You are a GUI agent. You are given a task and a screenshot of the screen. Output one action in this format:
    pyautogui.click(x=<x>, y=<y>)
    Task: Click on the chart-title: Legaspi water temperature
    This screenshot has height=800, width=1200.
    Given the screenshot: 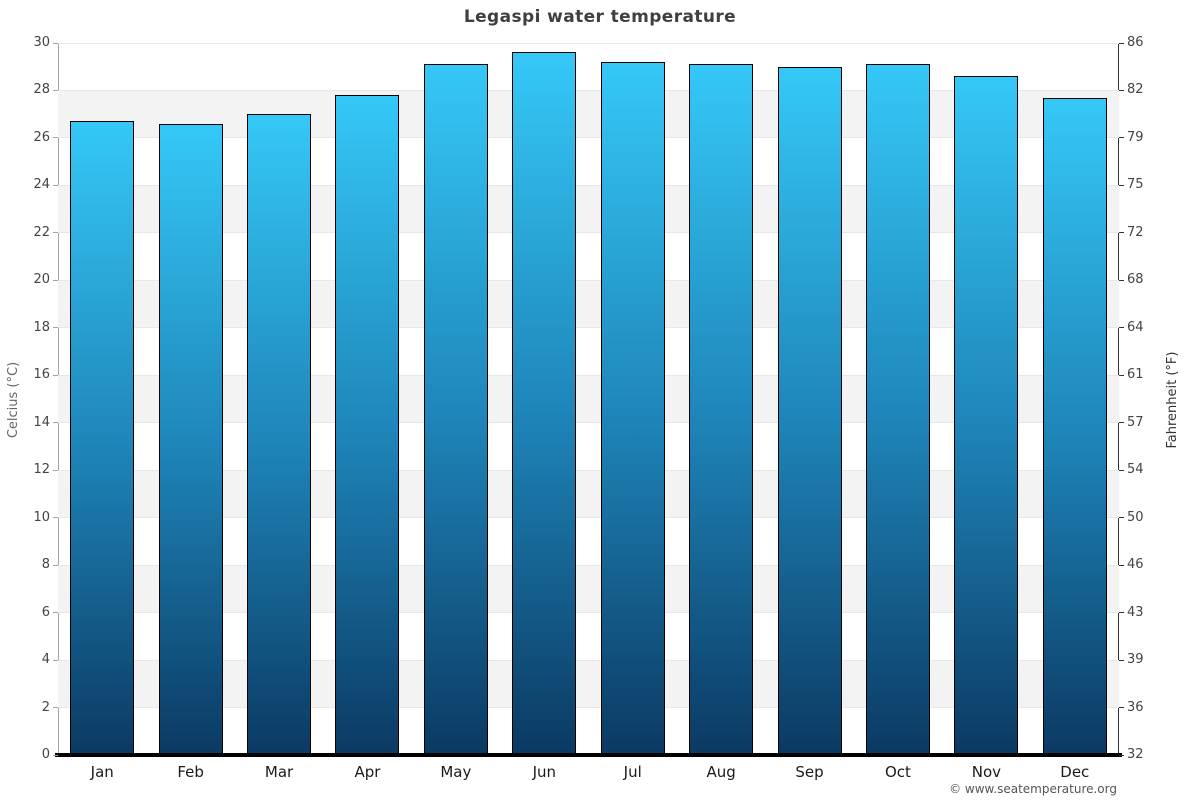 What is the action you would take?
    pyautogui.click(x=600, y=17)
    